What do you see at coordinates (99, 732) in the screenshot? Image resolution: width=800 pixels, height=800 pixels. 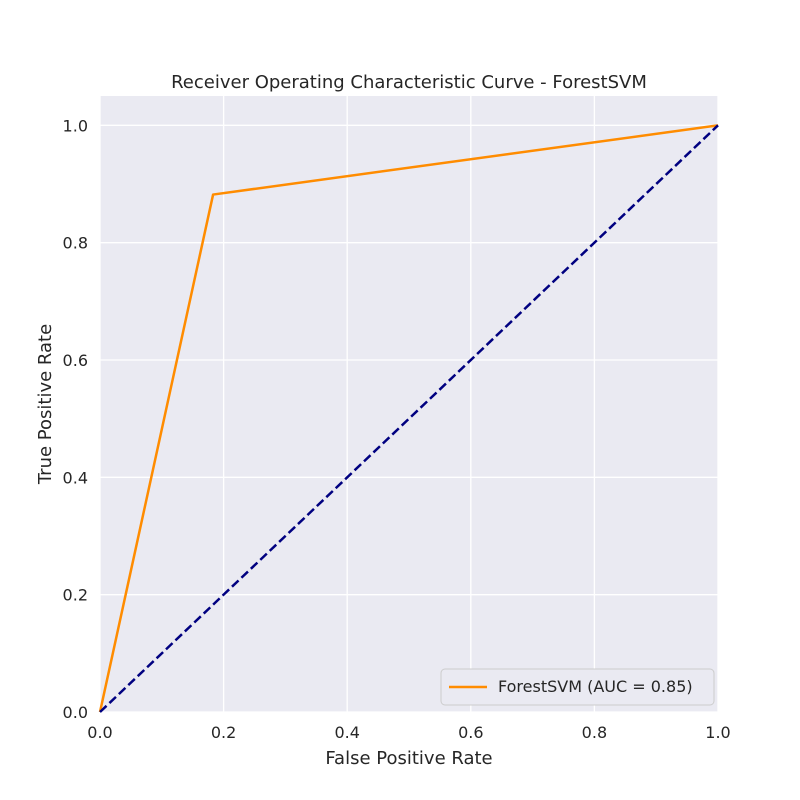 I see `x-tick-label: 0.0` at bounding box center [99, 732].